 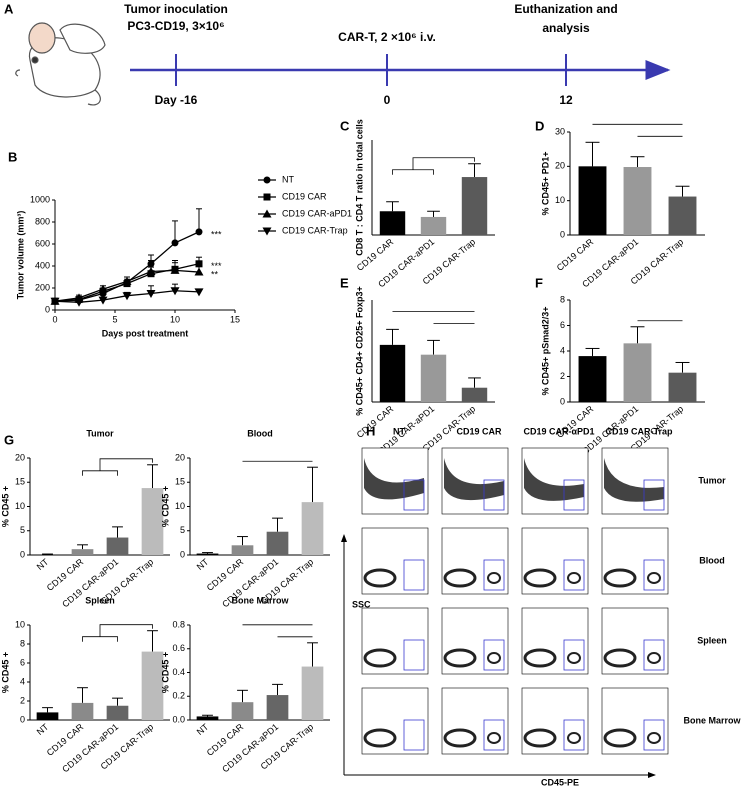 I want to click on x-axis-label: Days post treatment, so click(x=145, y=333).